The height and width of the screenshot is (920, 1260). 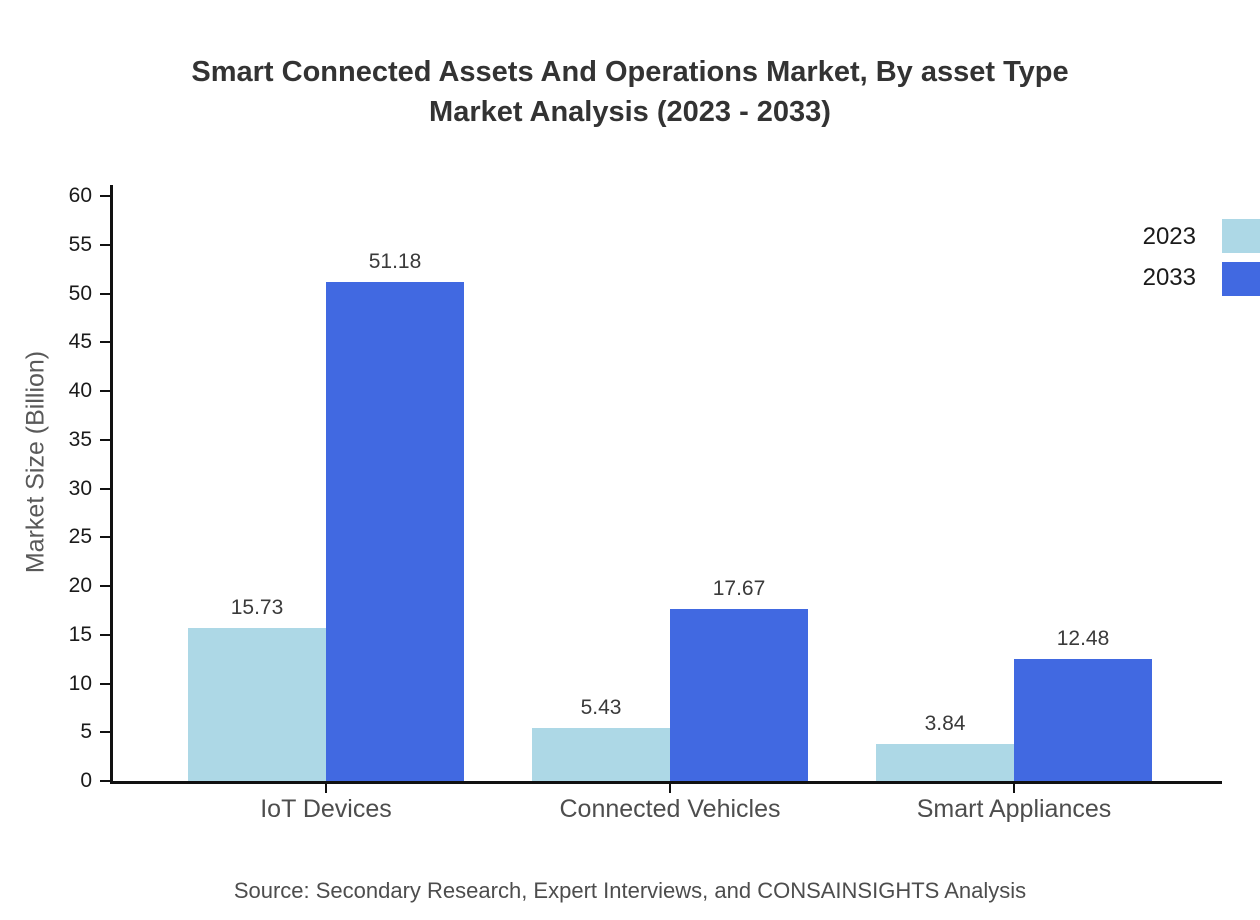 I want to click on category-label-connected-vehicles: Connected Vehicles, so click(x=670, y=809).